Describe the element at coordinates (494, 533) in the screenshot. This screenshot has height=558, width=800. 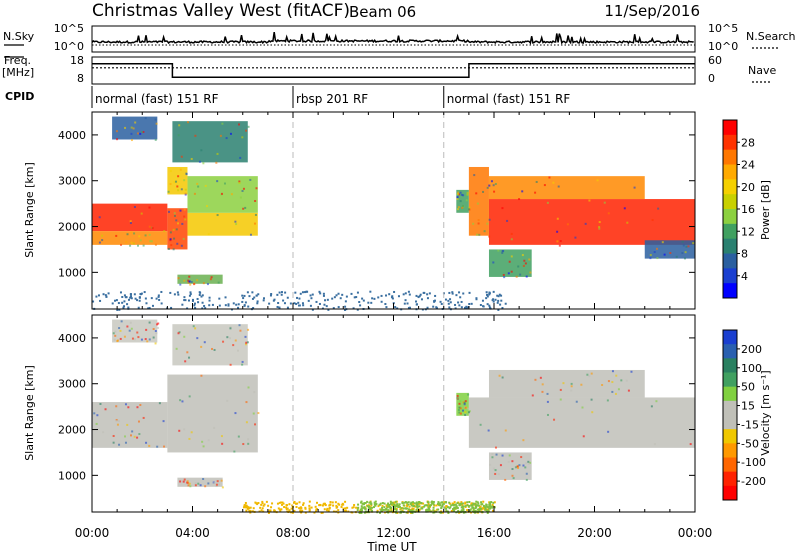
I see `x-tick-label: 16:00` at that location.